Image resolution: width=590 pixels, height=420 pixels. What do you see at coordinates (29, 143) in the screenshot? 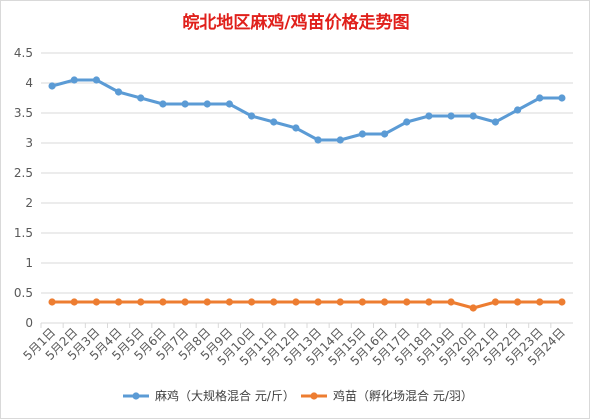
I see `y-tick-label: 3` at bounding box center [29, 143].